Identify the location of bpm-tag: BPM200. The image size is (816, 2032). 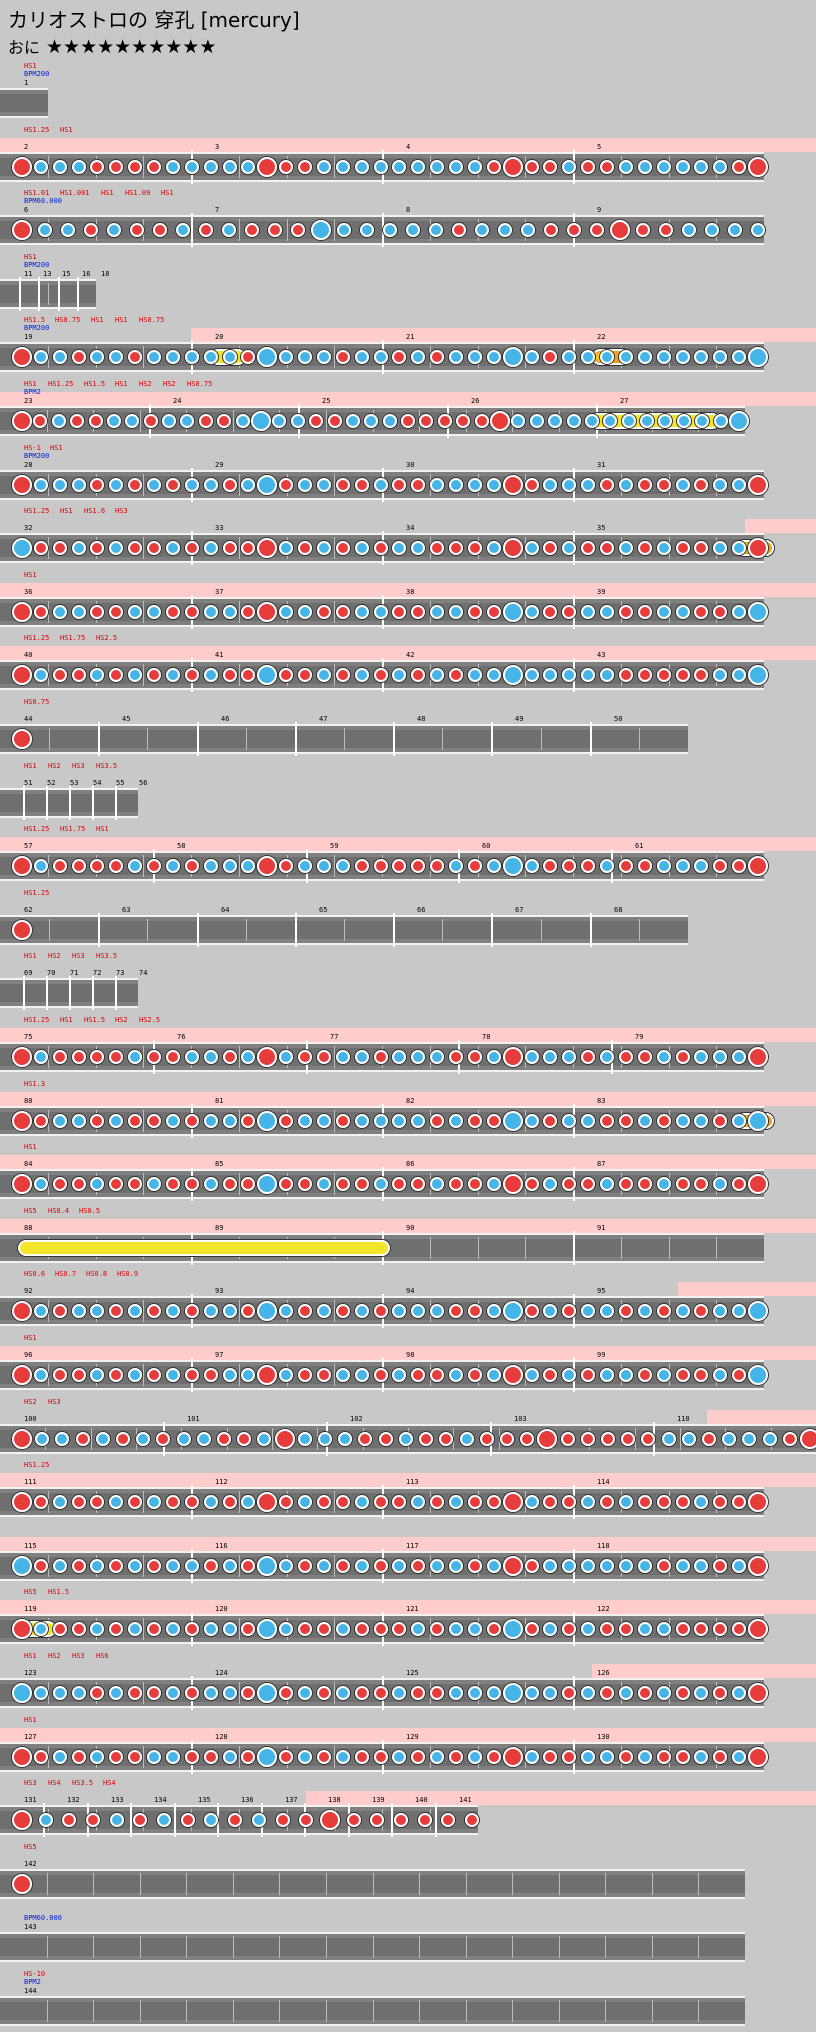
(37, 328).